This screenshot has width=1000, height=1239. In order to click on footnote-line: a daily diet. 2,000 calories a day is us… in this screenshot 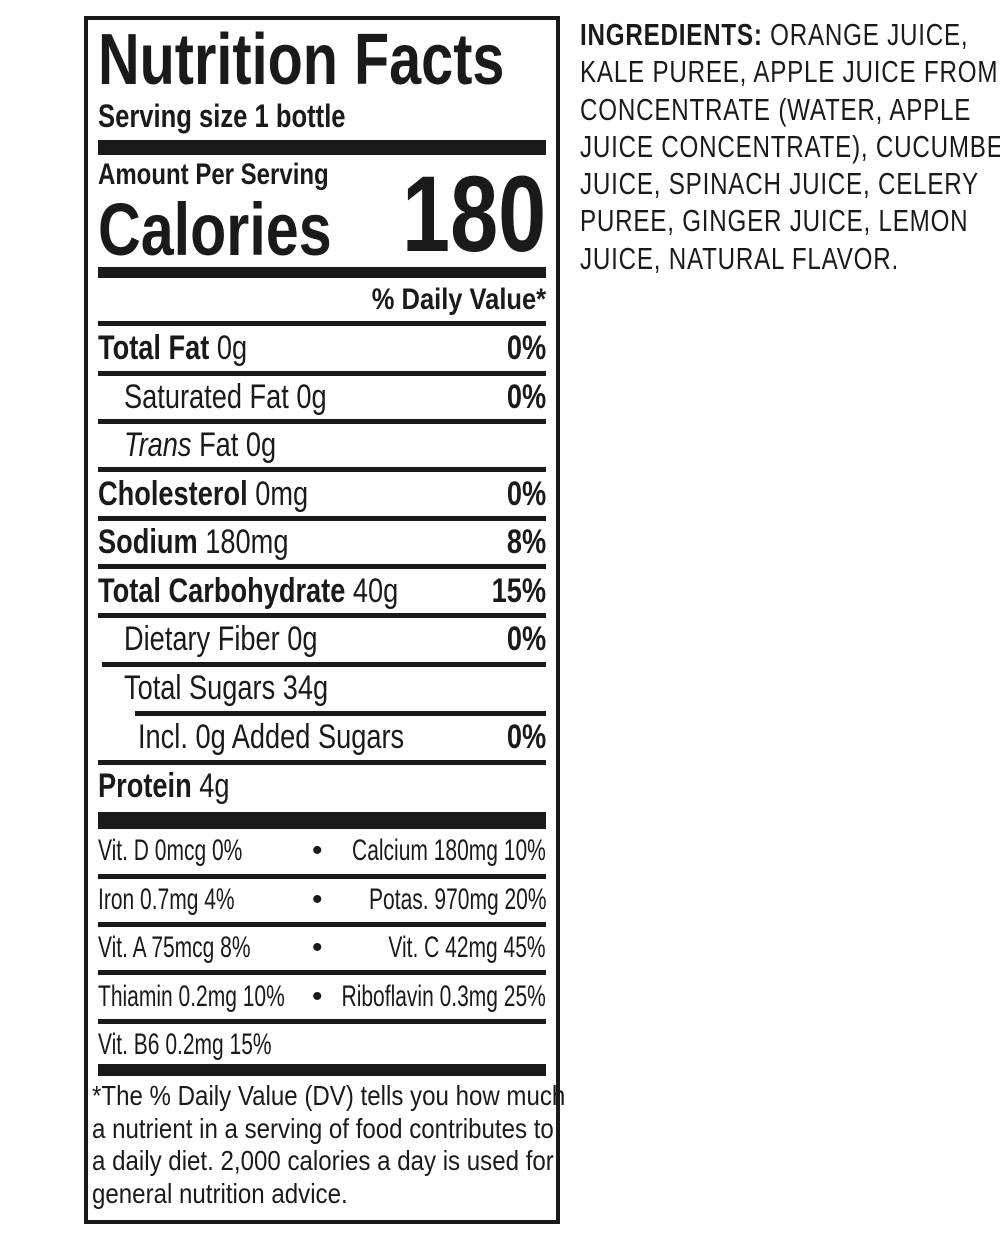, I will do `click(323, 1160)`.